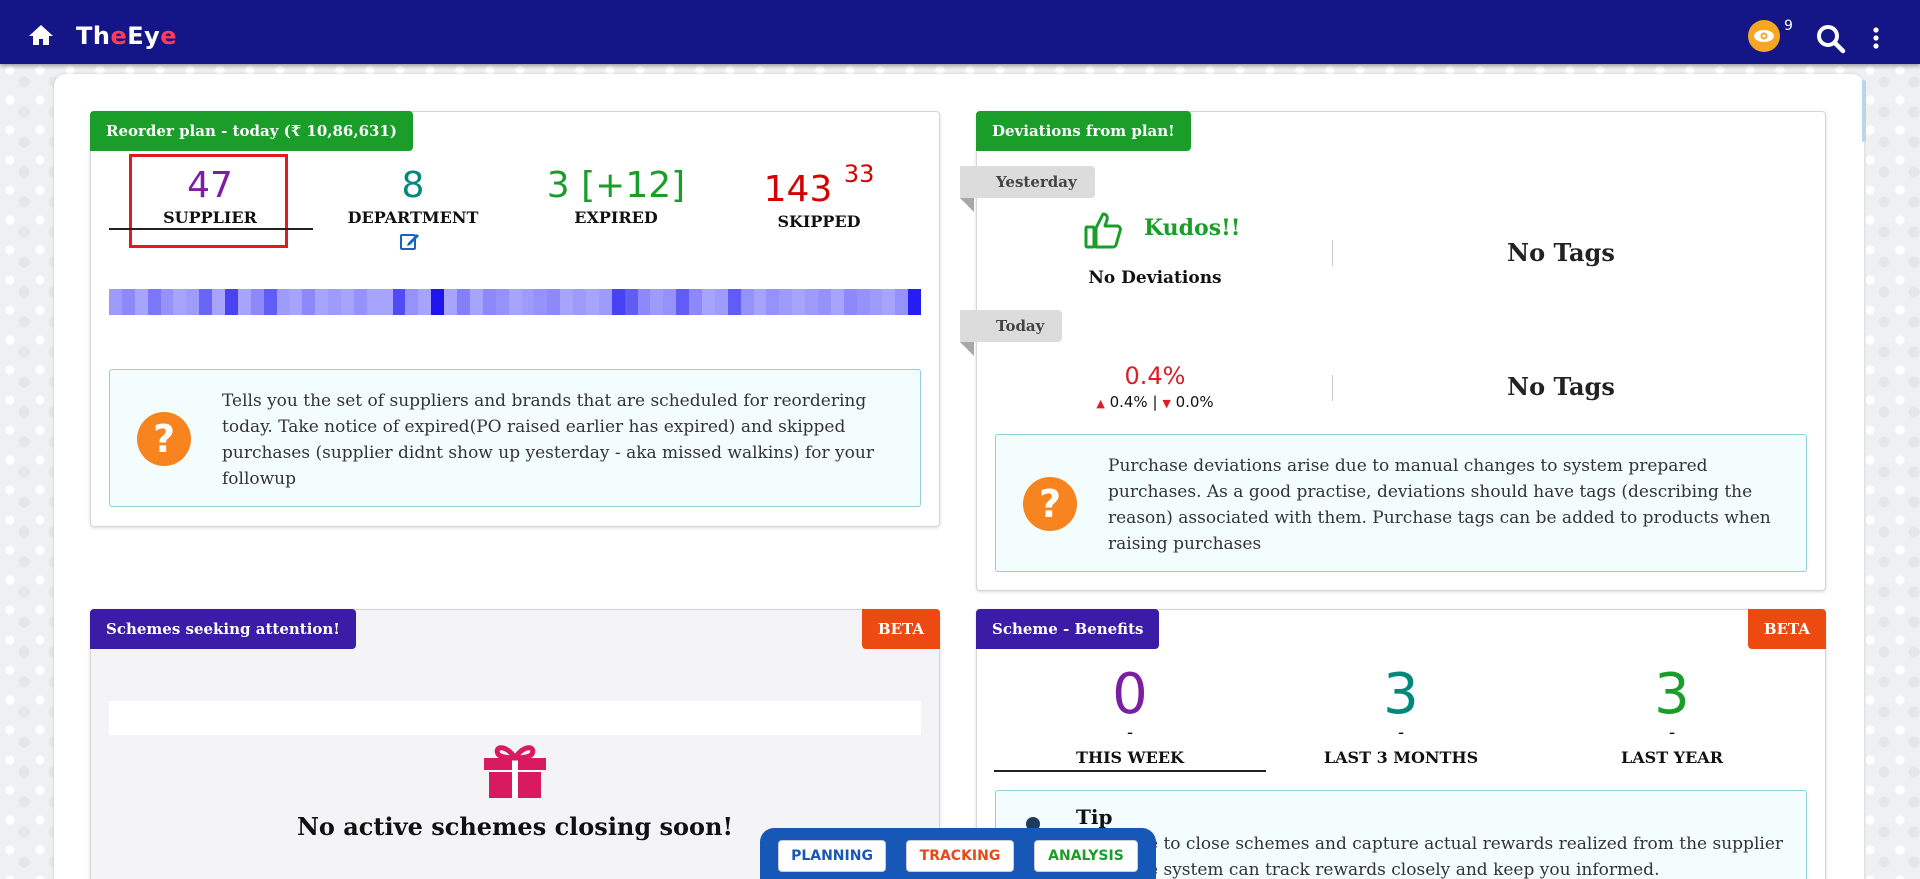  Describe the element at coordinates (413, 197) in the screenshot. I see `department-stat: 8 DEPARTMENT` at that location.